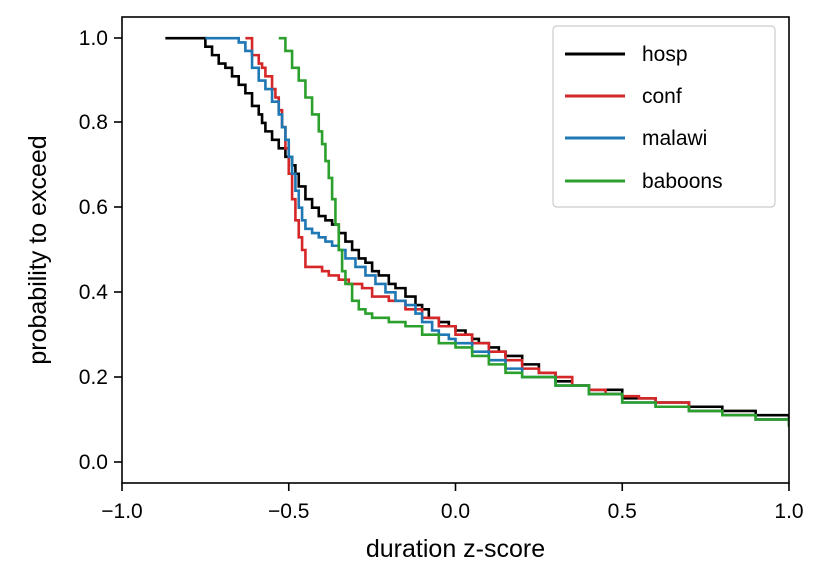 The image size is (813, 569). I want to click on x-axis-title: duration z-score, so click(455, 549).